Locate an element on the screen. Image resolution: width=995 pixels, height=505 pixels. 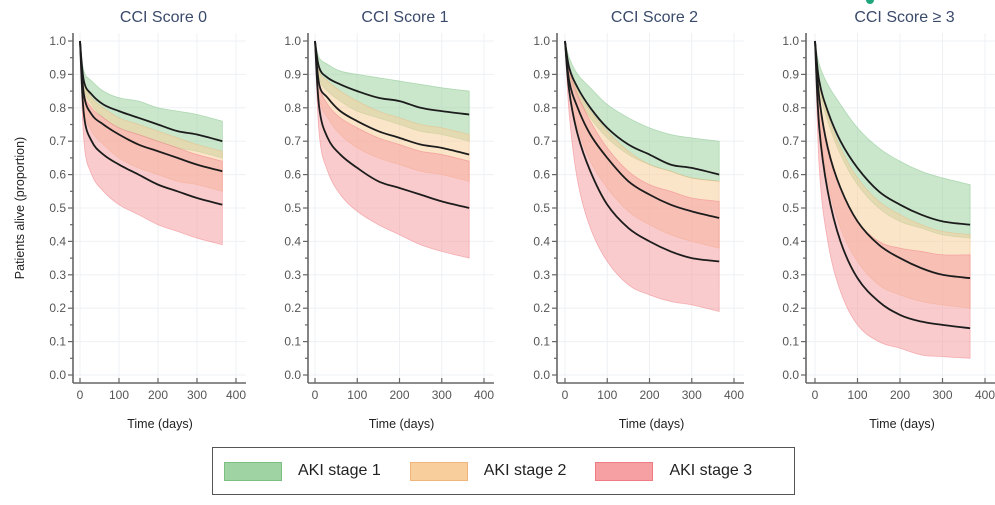
legend-item-aki-stage-3: AKI stage 3 is located at coordinates (682, 471).